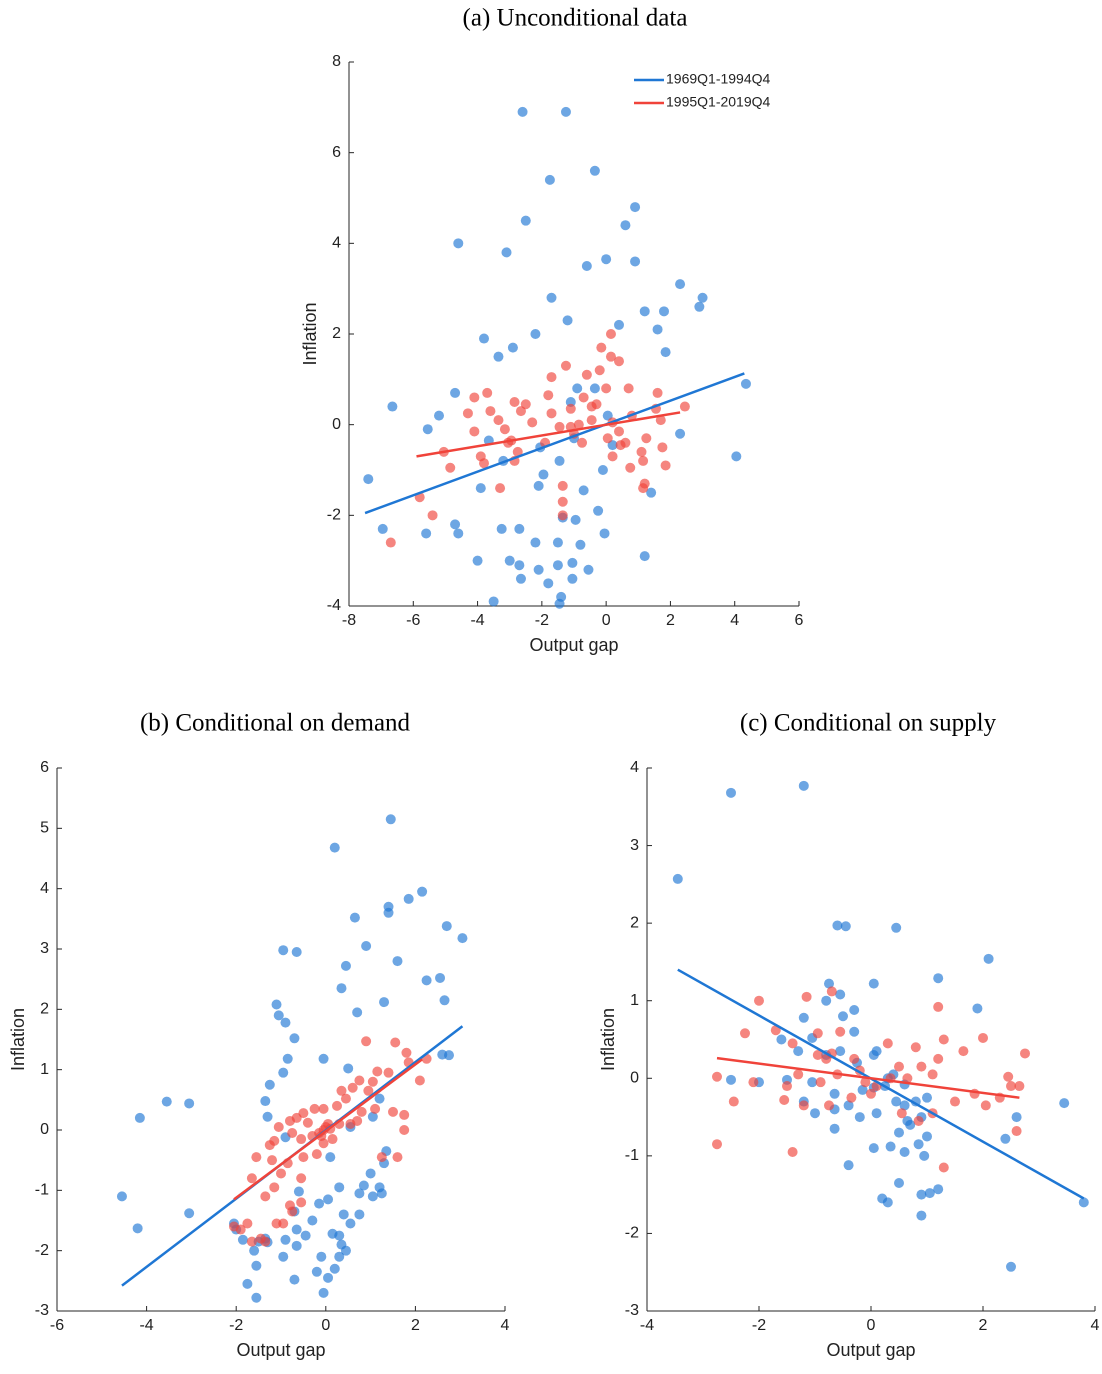 This screenshot has height=1374, width=1102. What do you see at coordinates (42, 1310) in the screenshot?
I see `y-tick-label: -3` at bounding box center [42, 1310].